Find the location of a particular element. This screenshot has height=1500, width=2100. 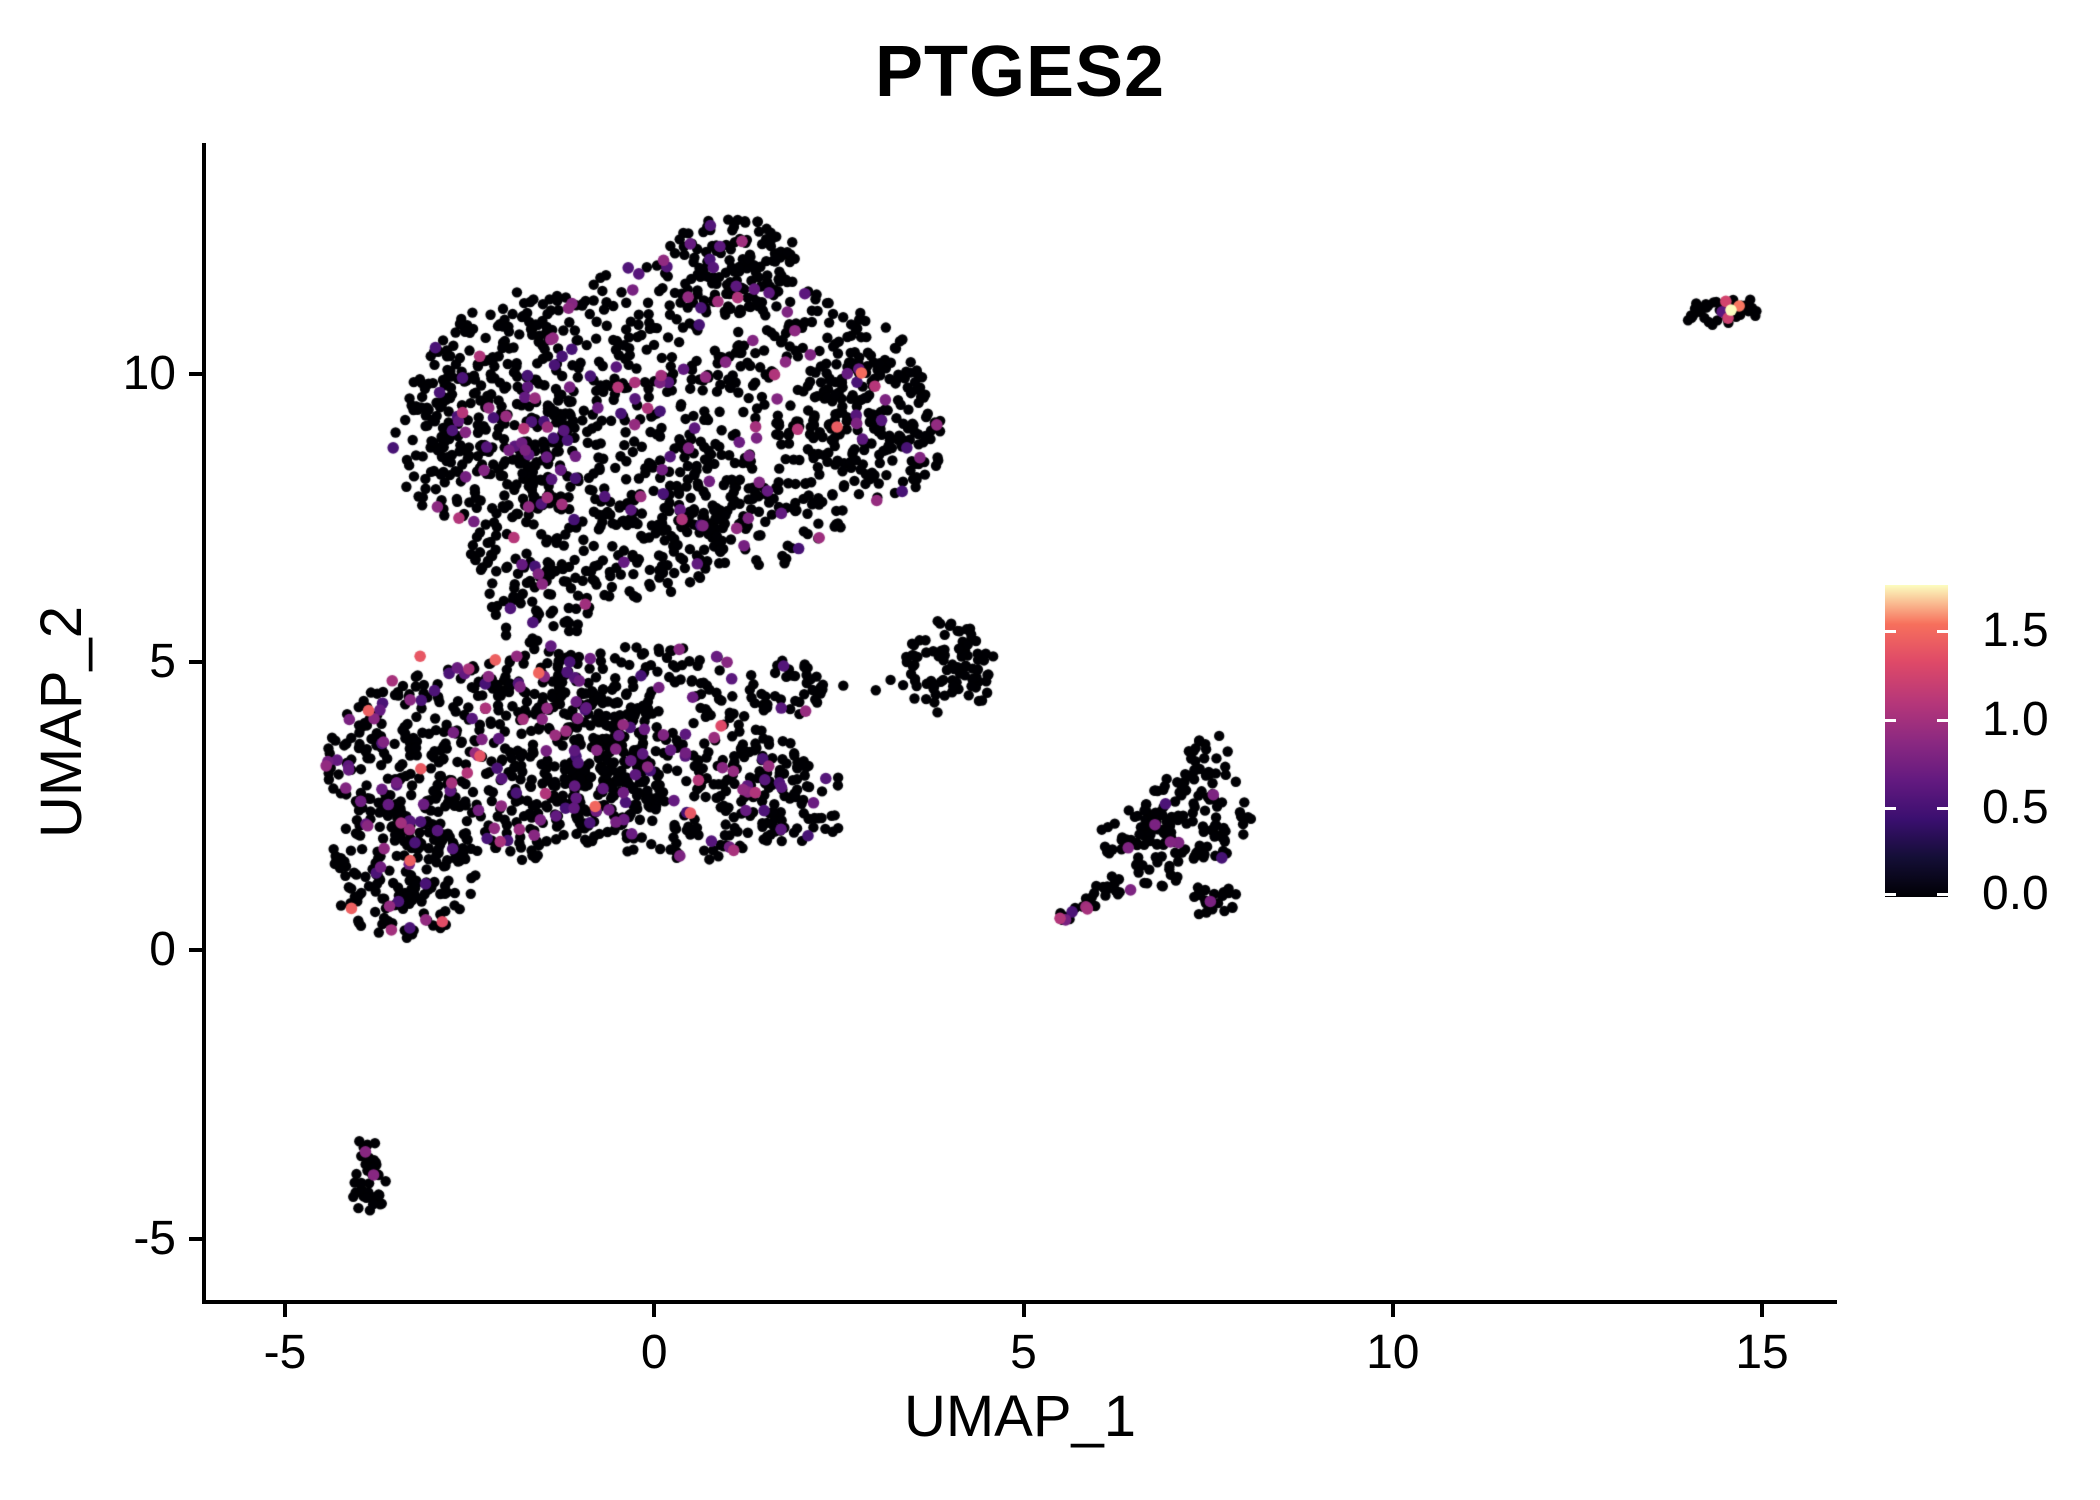

y-tick-label: 5 is located at coordinates (162, 661).